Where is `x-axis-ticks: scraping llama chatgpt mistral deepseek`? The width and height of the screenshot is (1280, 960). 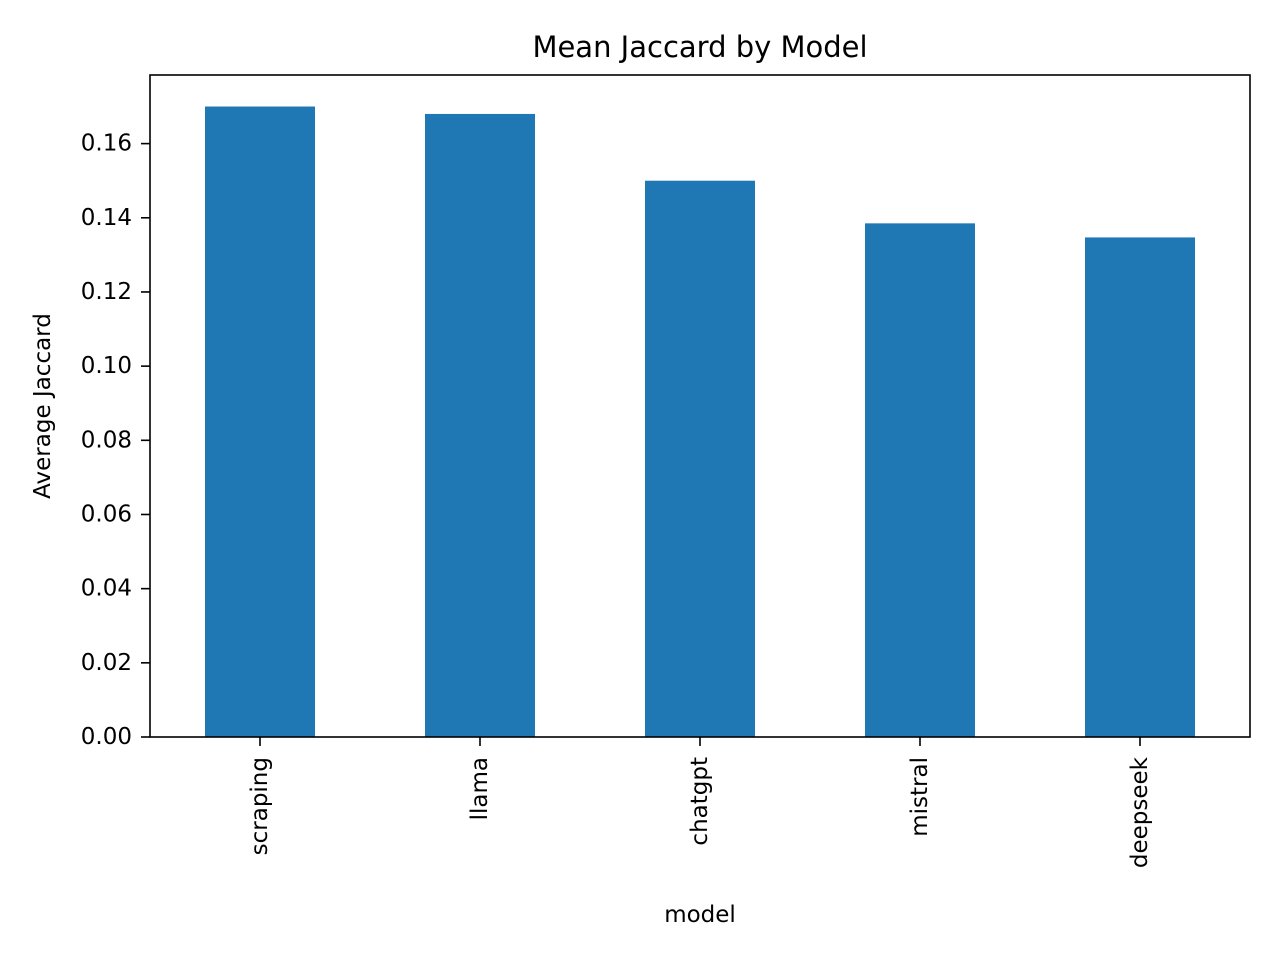
x-axis-ticks: scraping llama chatgpt mistral deepseek is located at coordinates (700, 802).